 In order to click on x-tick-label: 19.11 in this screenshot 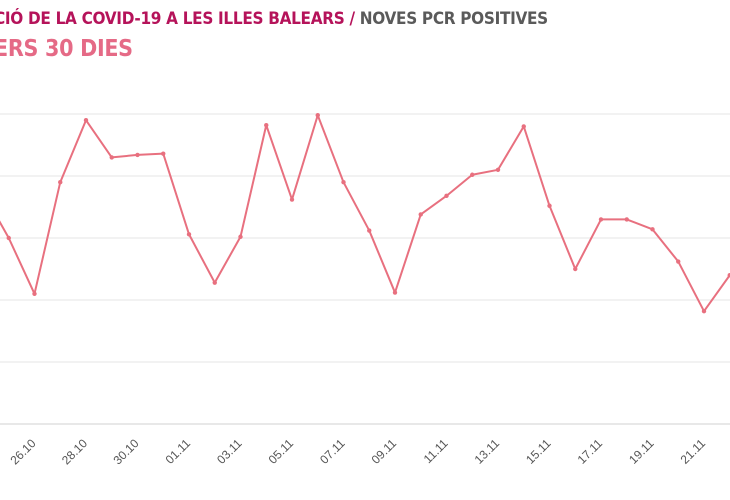, I will do `click(641, 451)`.